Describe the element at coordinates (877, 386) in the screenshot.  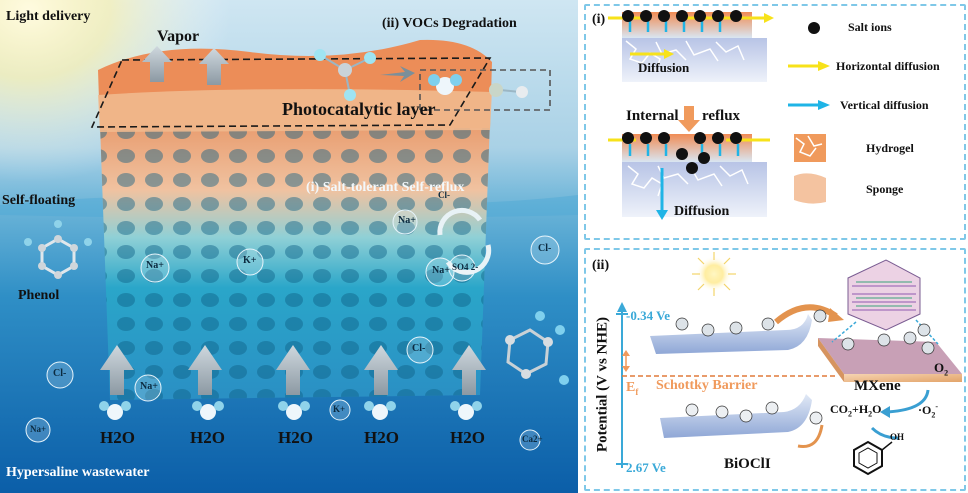
I see `mxene-label: MXene` at that location.